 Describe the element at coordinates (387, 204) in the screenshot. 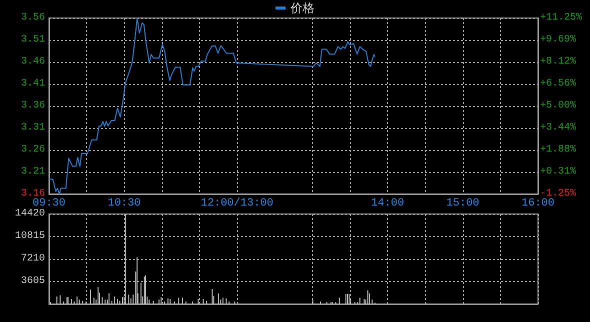

I see `x-tick-label: 14:00` at that location.